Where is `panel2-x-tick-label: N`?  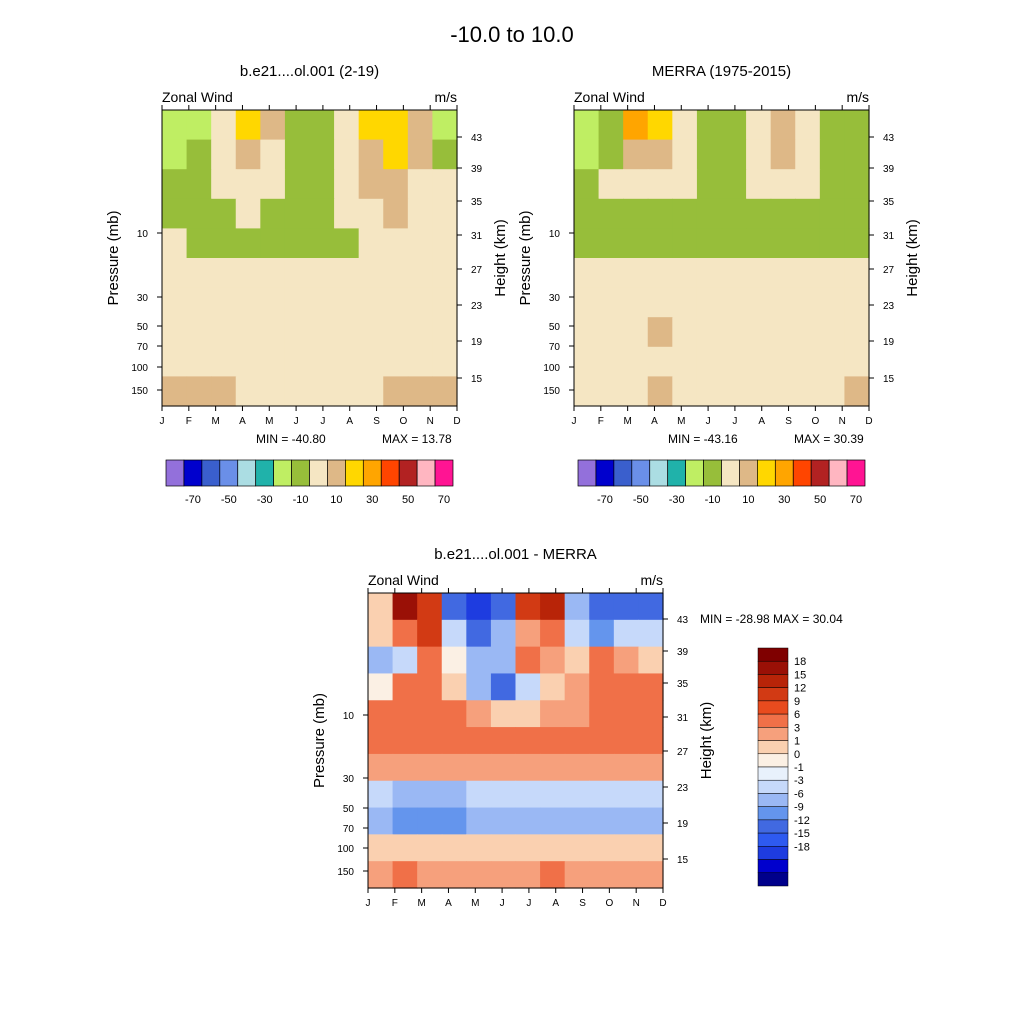 panel2-x-tick-label: N is located at coordinates (842, 421).